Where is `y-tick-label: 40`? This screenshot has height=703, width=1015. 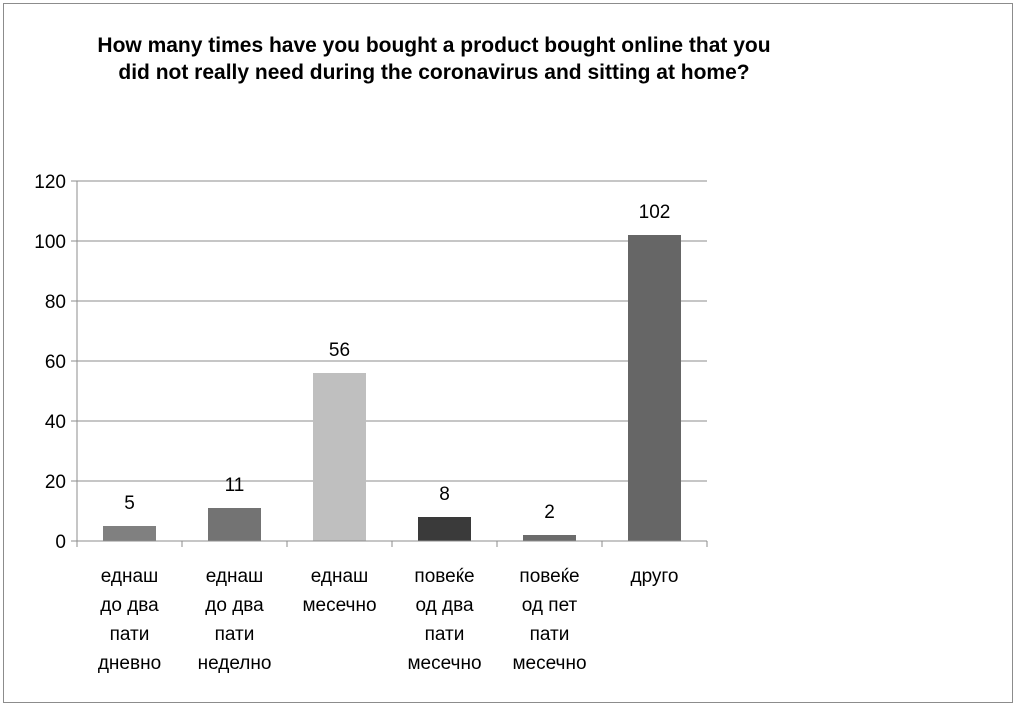 y-tick-label: 40 is located at coordinates (55, 422).